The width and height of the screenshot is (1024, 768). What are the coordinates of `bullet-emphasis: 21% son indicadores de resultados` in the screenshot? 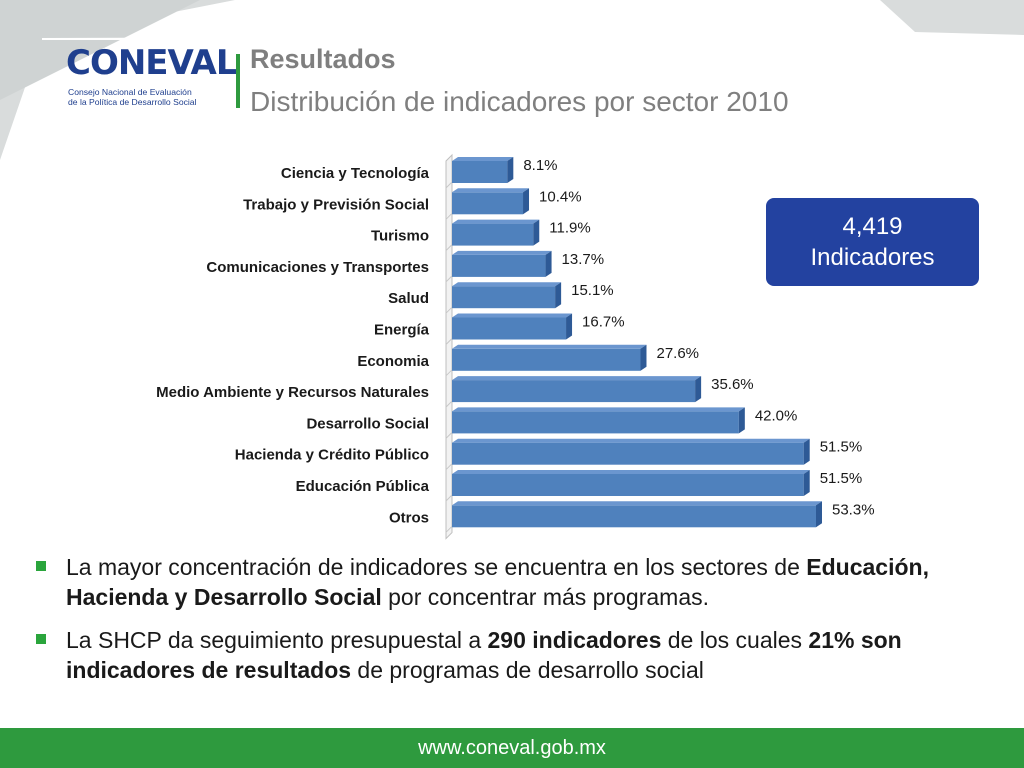 It's located at (484, 655).